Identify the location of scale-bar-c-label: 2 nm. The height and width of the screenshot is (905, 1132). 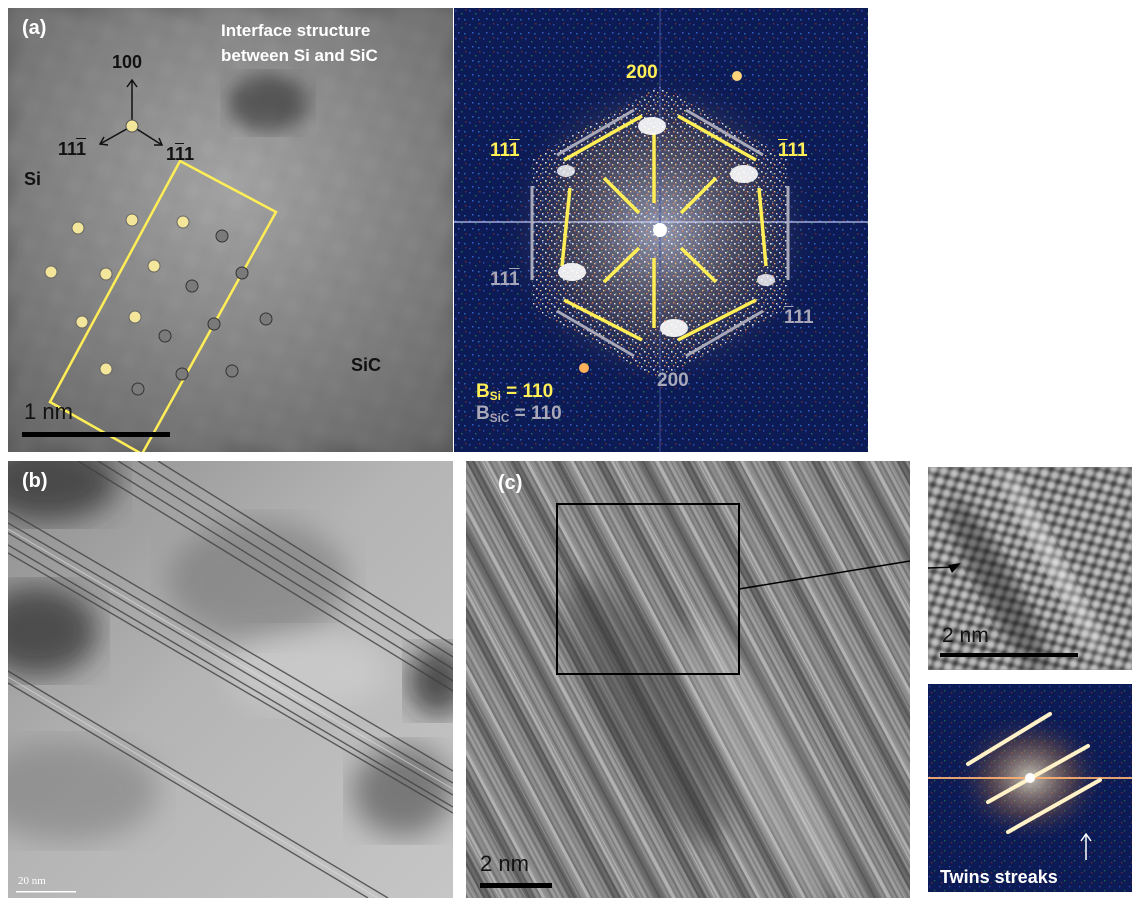
(504, 863).